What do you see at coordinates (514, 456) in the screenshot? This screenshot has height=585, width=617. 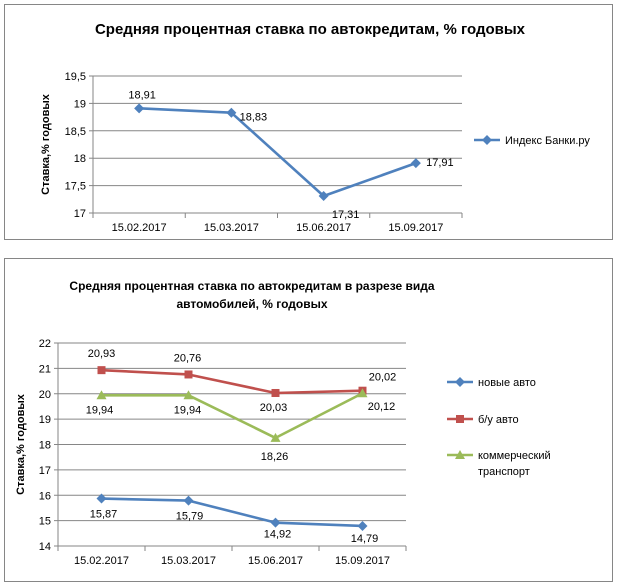 I see `legend-label: коммерческий` at bounding box center [514, 456].